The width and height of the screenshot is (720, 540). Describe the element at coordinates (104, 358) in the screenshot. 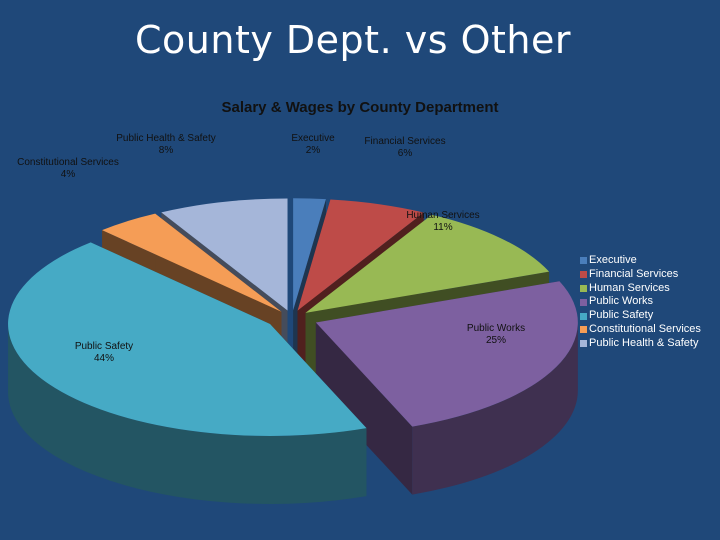

I see `data-label-percent-public-safety: 44%` at that location.